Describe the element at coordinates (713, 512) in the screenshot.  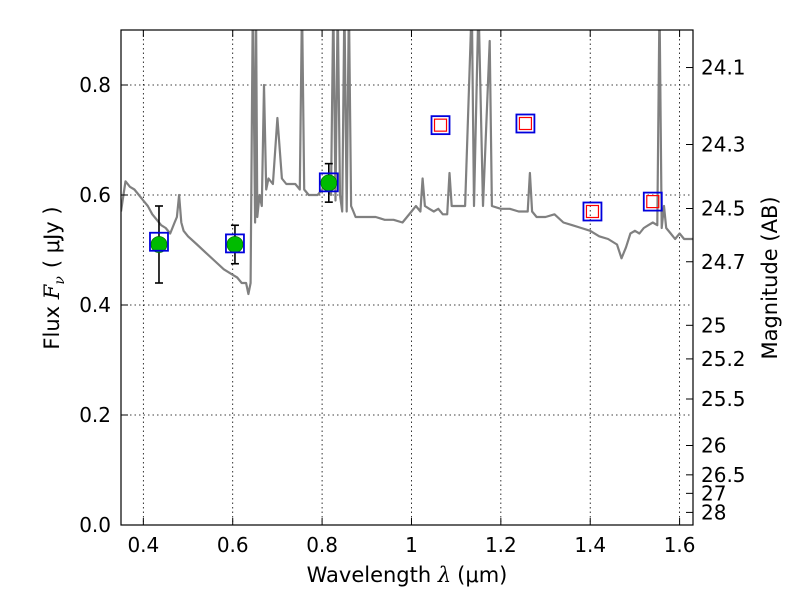
I see `y2-tick-label: 28` at that location.